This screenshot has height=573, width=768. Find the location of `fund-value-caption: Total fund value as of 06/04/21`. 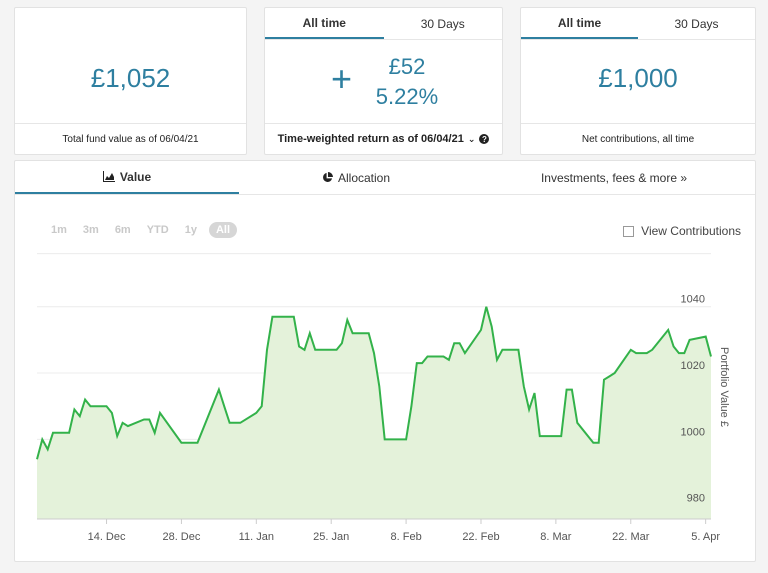

fund-value-caption: Total fund value as of 06/04/21 is located at coordinates (130, 138).